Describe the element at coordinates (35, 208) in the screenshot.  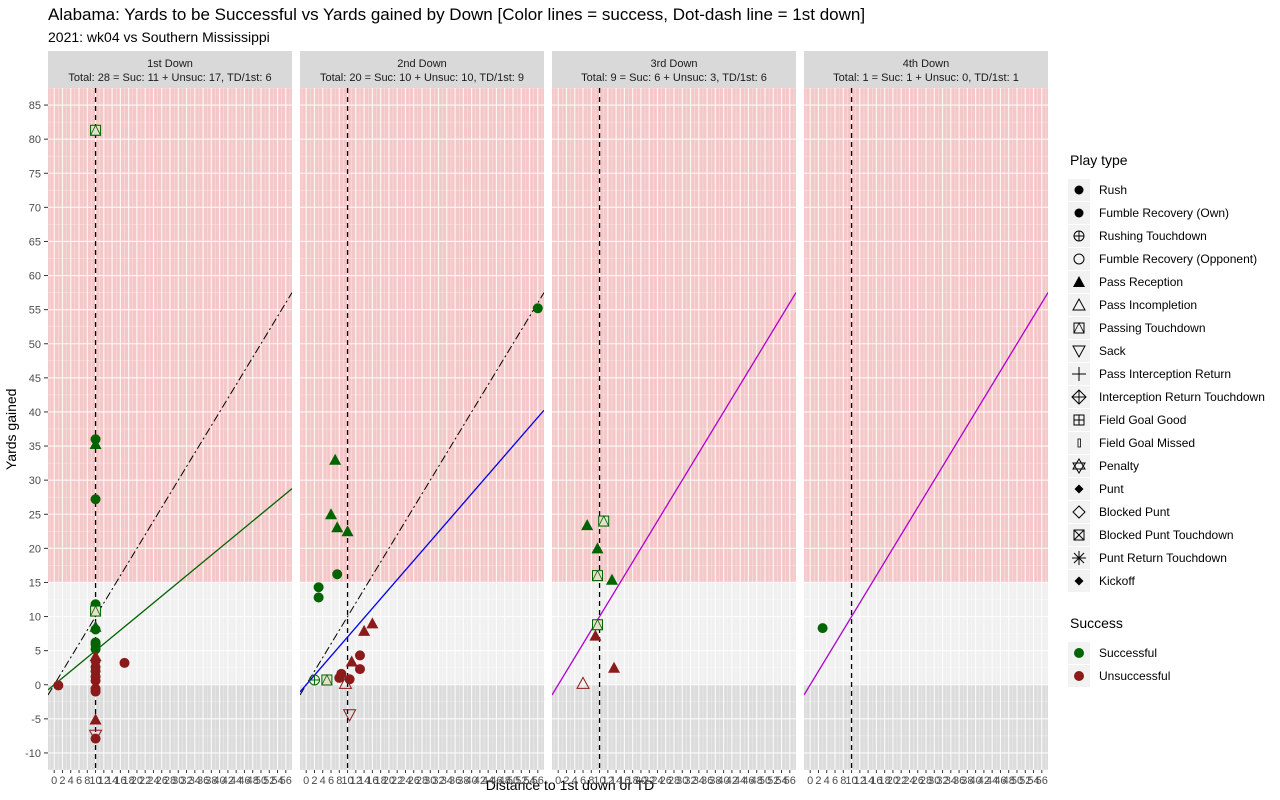
I see `y-tick-label: 70` at that location.